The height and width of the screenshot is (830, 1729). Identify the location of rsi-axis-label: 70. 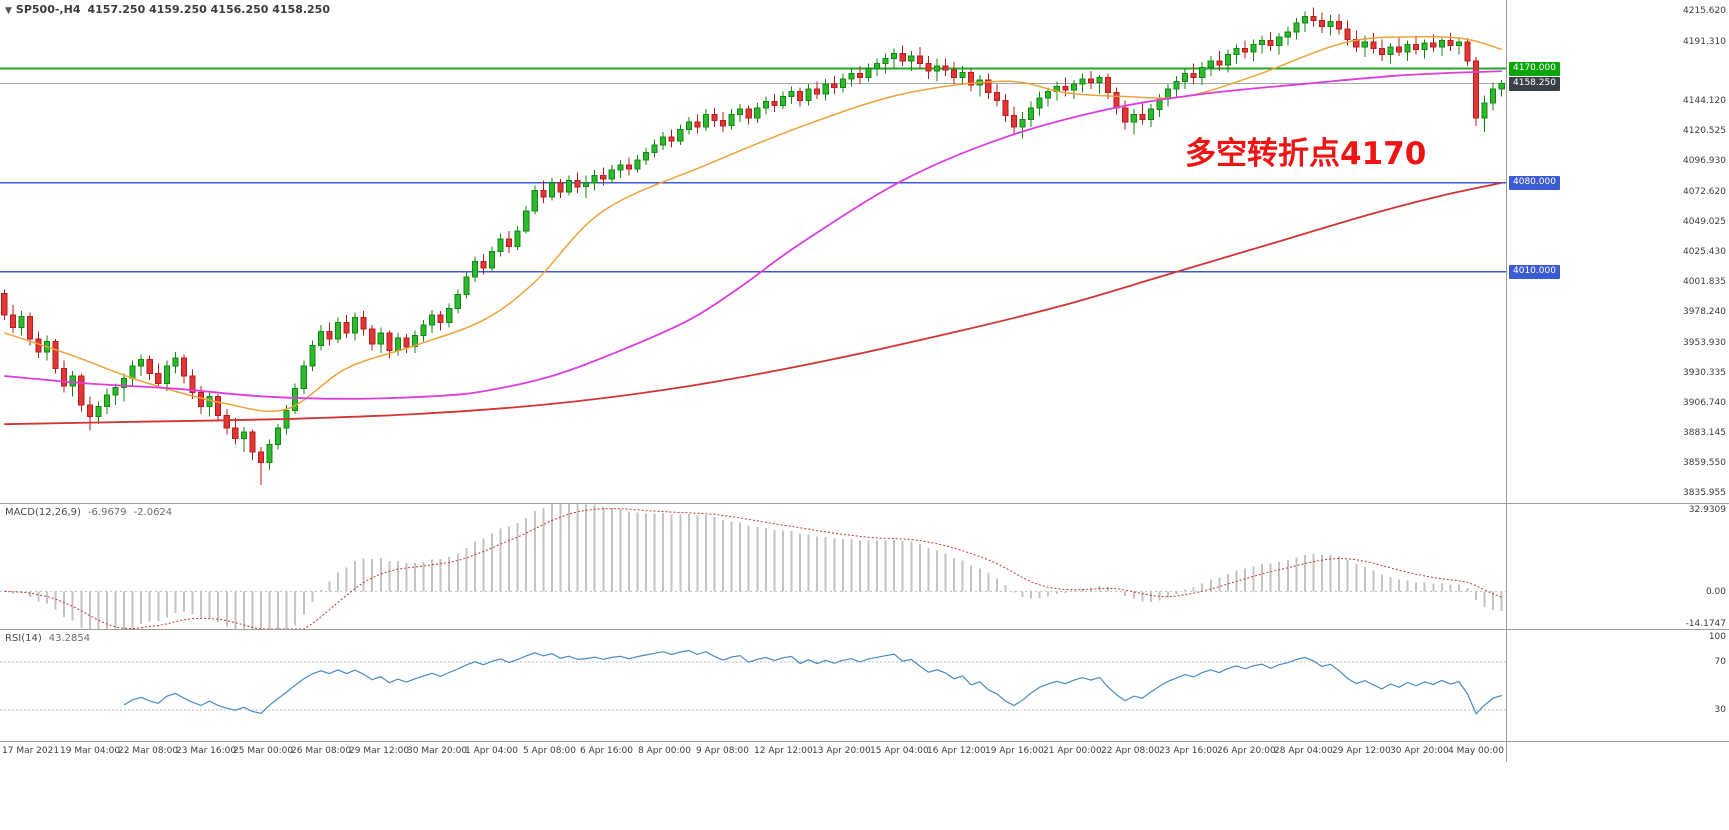
(1720, 662).